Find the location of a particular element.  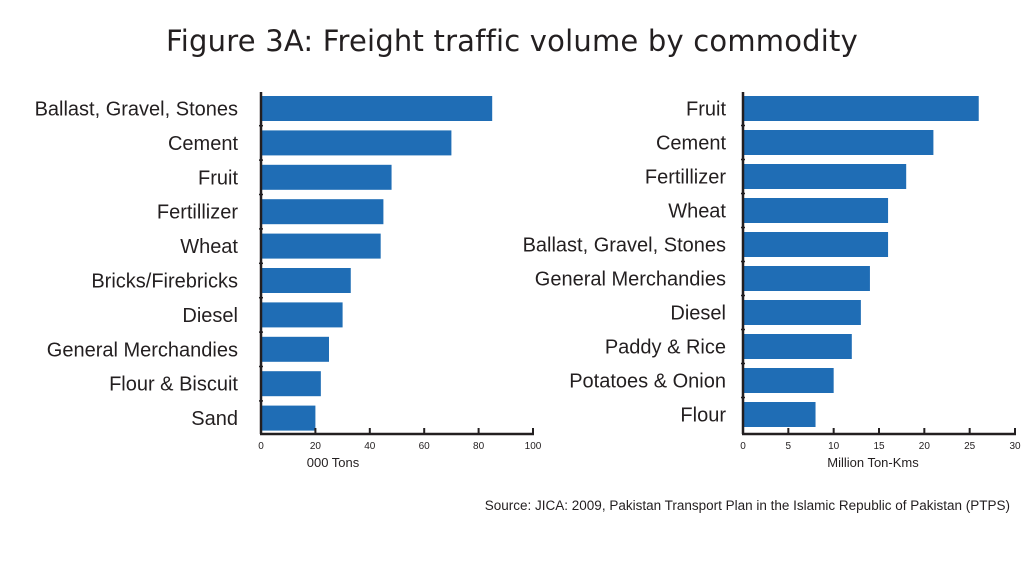

right-category-label: Potatoes & Onion is located at coordinates (647, 382).